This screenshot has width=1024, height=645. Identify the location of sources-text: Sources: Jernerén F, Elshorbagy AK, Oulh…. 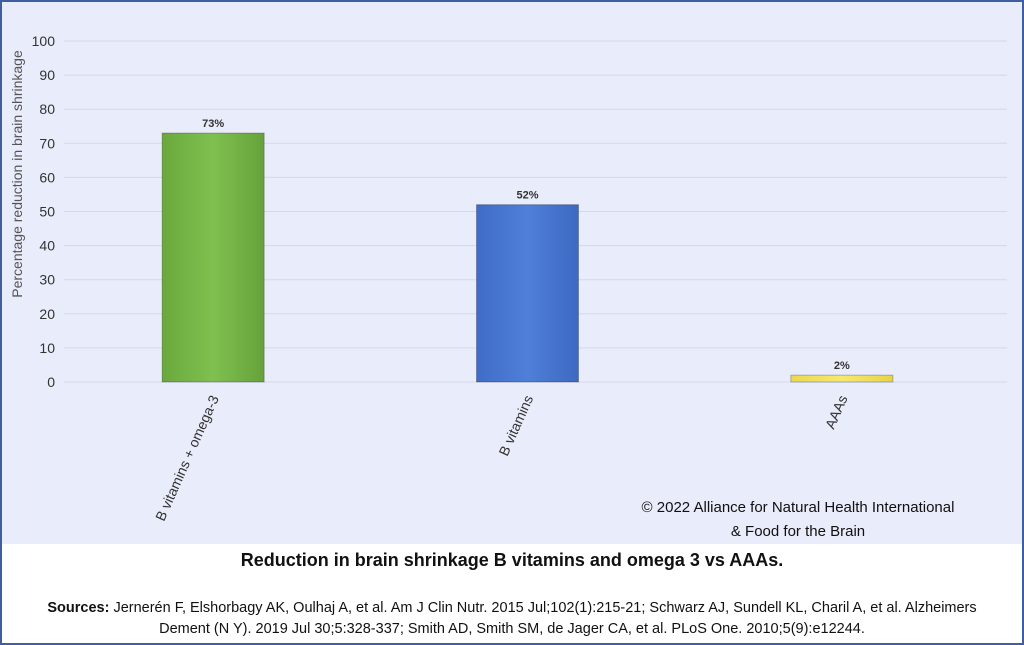
(512, 619).